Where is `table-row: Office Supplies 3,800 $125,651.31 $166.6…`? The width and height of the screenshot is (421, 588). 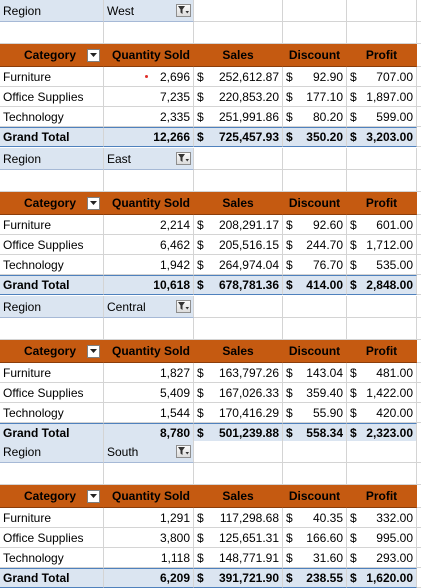
table-row: Office Supplies 3,800 $125,651.31 $166.6… is located at coordinates (210, 538).